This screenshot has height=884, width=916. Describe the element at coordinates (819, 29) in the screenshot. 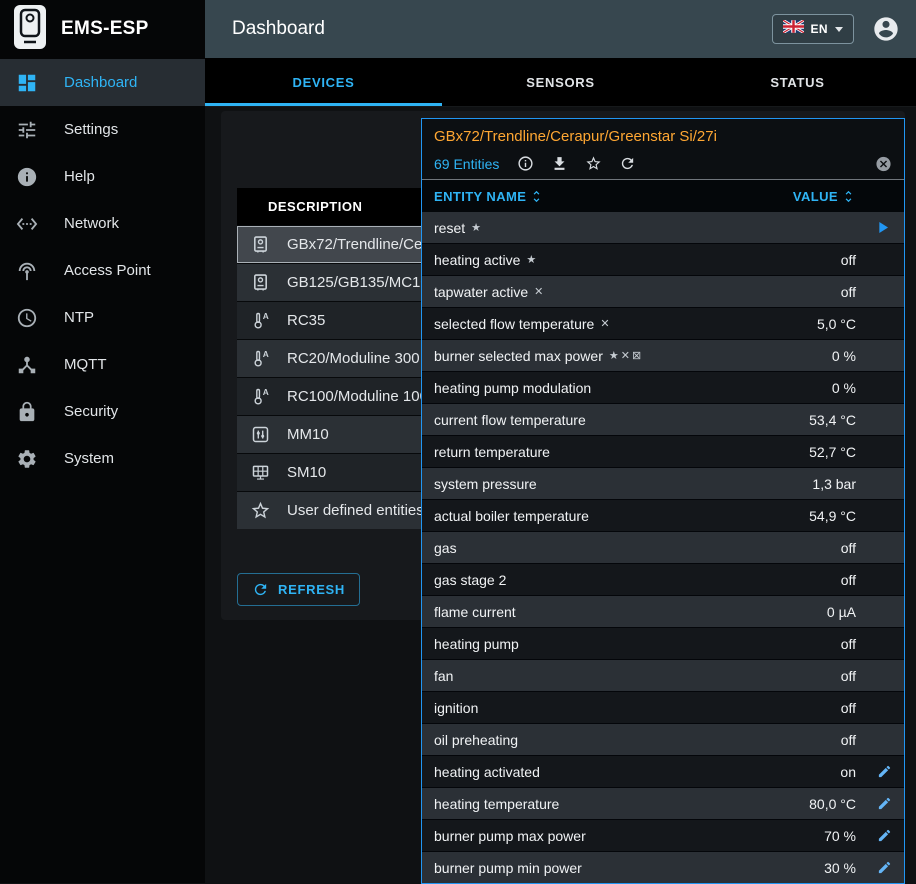

I see `language-label: EN` at that location.